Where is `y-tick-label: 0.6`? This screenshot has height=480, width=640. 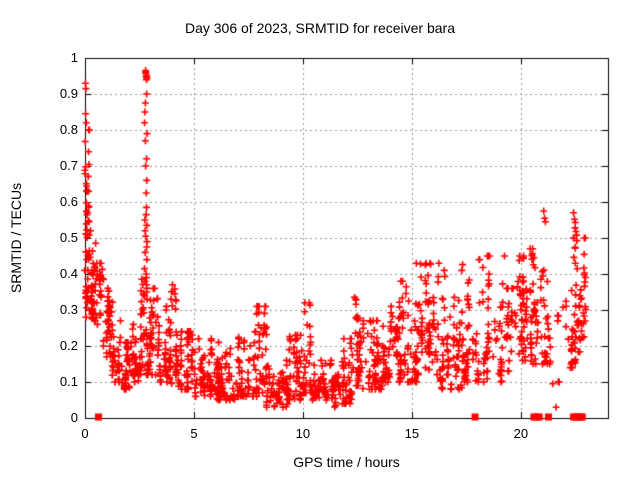
y-tick-label: 0.6 is located at coordinates (68, 201).